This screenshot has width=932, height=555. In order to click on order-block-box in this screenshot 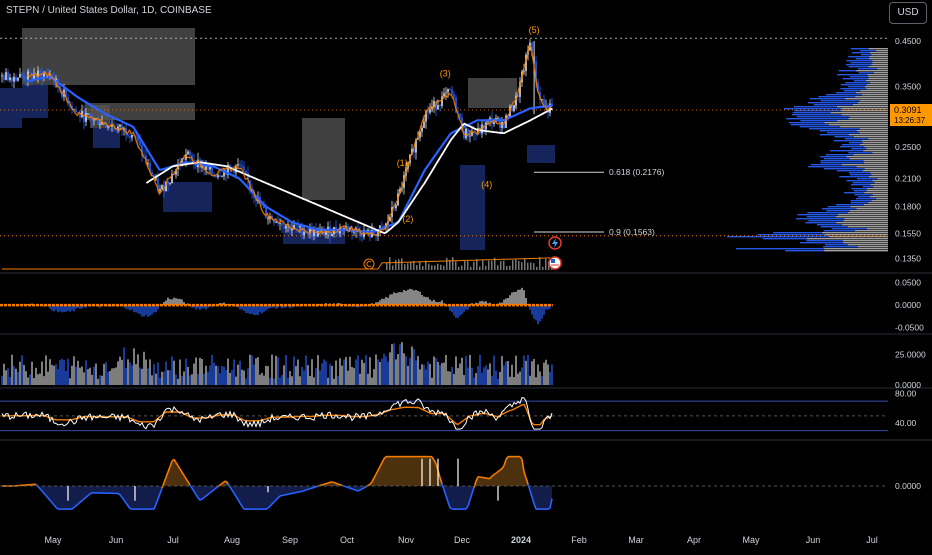, I will do `click(35, 101)`.